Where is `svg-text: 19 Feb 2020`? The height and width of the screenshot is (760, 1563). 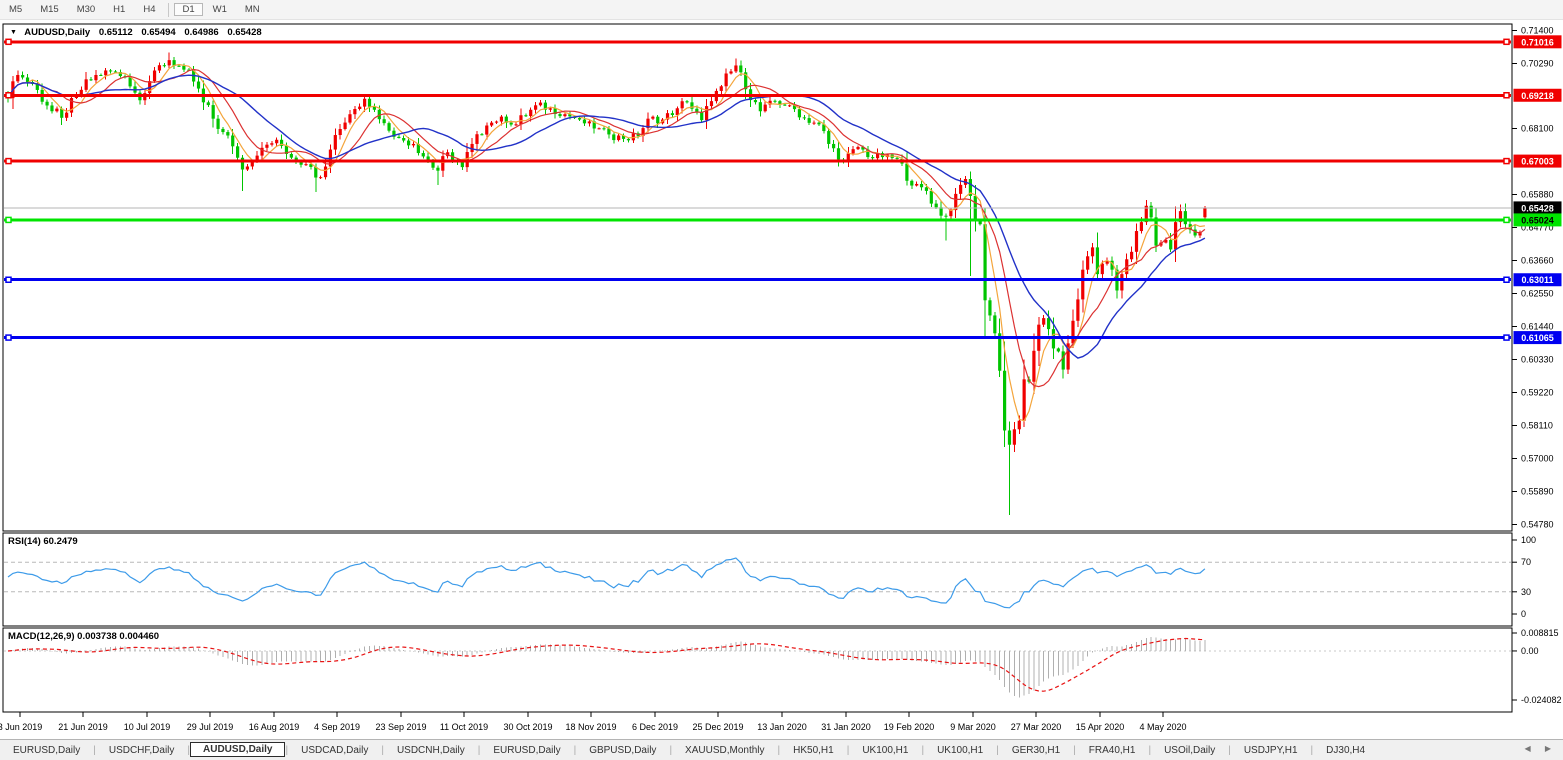
svg-text: 19 Feb 2020 is located at coordinates (909, 727).